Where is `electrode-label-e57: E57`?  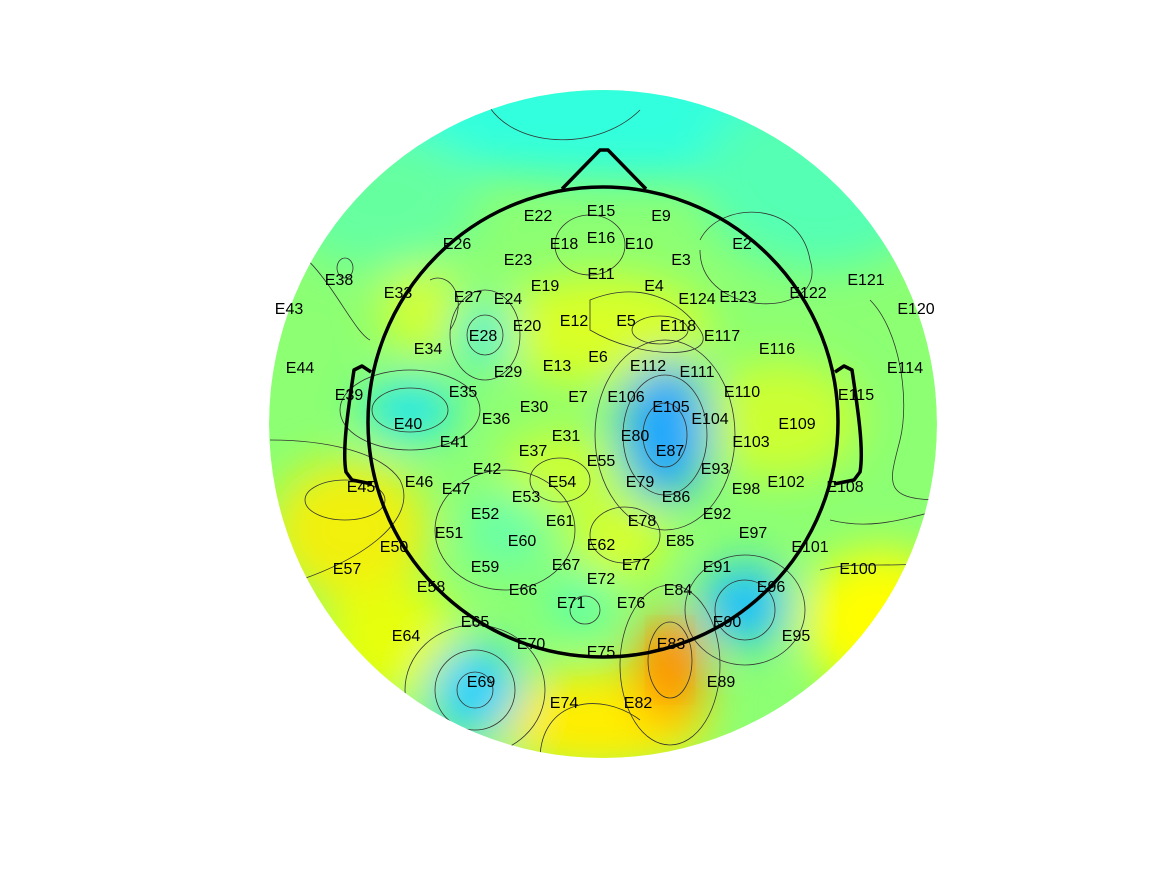 electrode-label-e57: E57 is located at coordinates (347, 569).